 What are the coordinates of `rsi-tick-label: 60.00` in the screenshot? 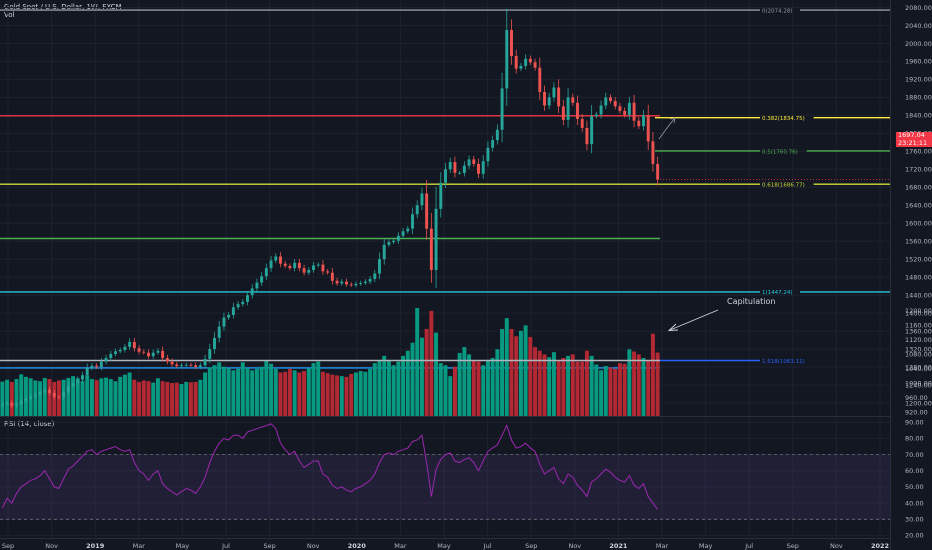 It's located at (914, 471).